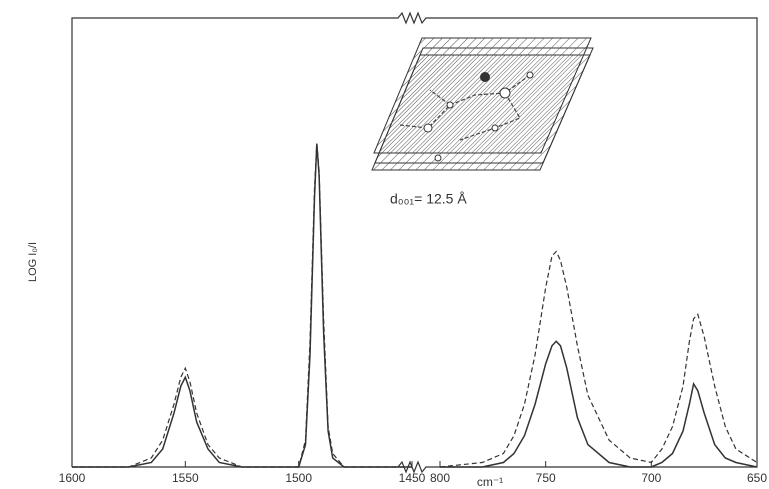 The image size is (769, 489). I want to click on x-tick-label: 1450, so click(412, 478).